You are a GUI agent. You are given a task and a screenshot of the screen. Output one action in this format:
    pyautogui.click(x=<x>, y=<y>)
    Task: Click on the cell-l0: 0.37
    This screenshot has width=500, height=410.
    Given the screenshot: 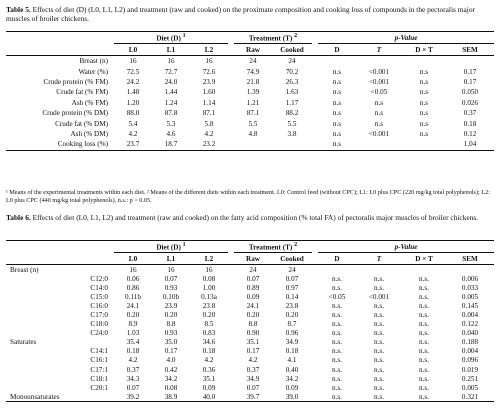 What is the action you would take?
    pyautogui.click(x=133, y=369)
    